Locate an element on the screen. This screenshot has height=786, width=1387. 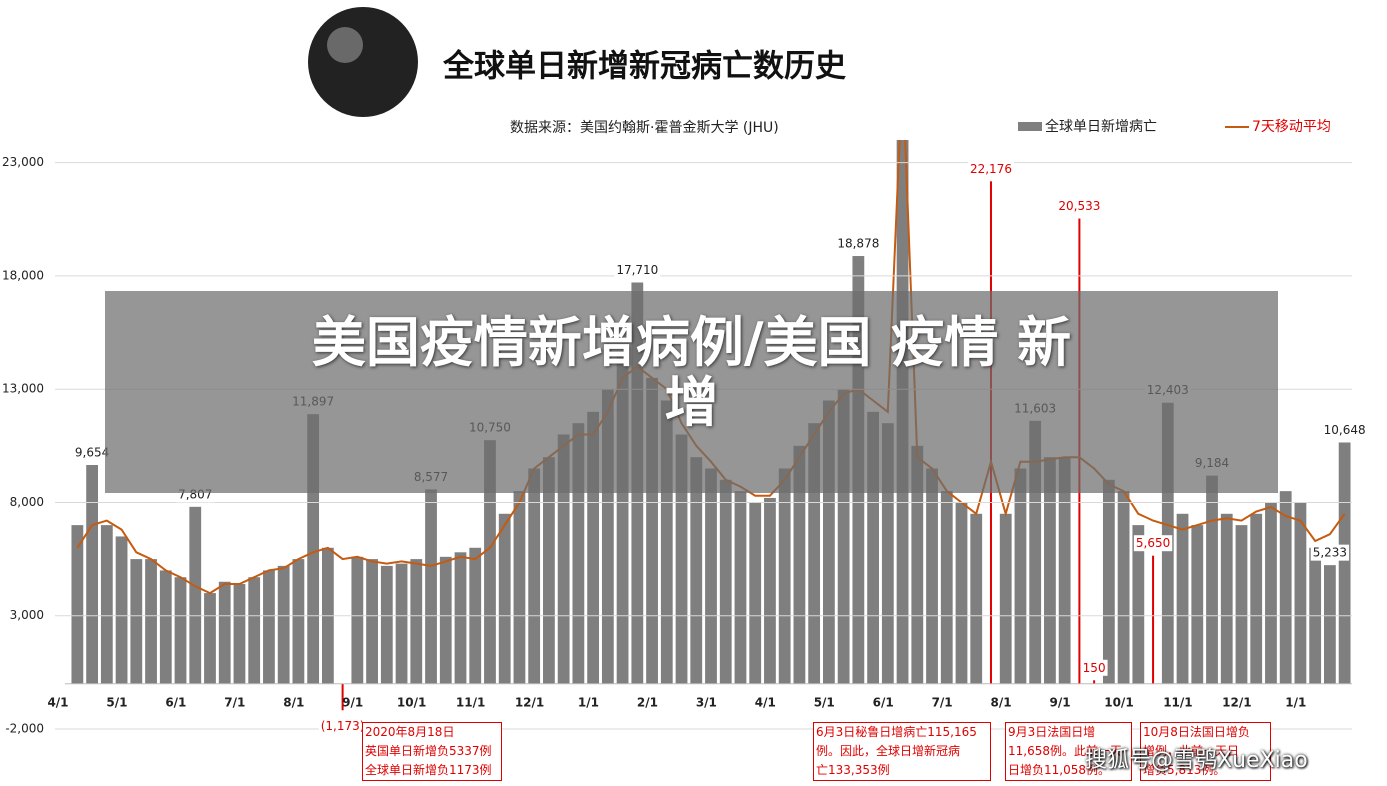
x-tick-label: 3/1 is located at coordinates (706, 703).